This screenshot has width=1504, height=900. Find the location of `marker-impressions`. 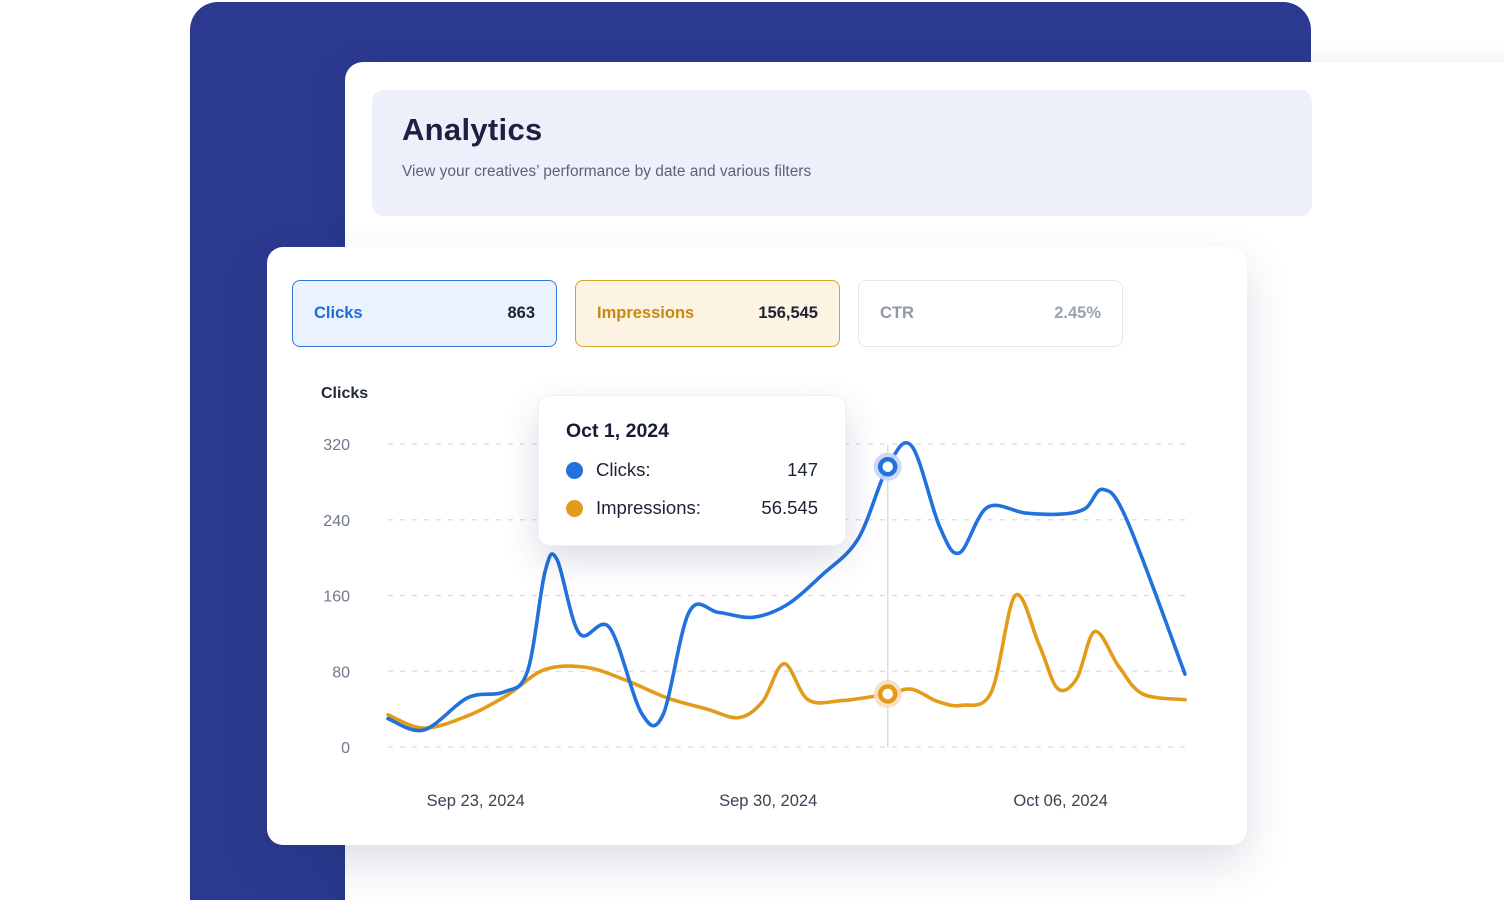

marker-impressions is located at coordinates (887, 694).